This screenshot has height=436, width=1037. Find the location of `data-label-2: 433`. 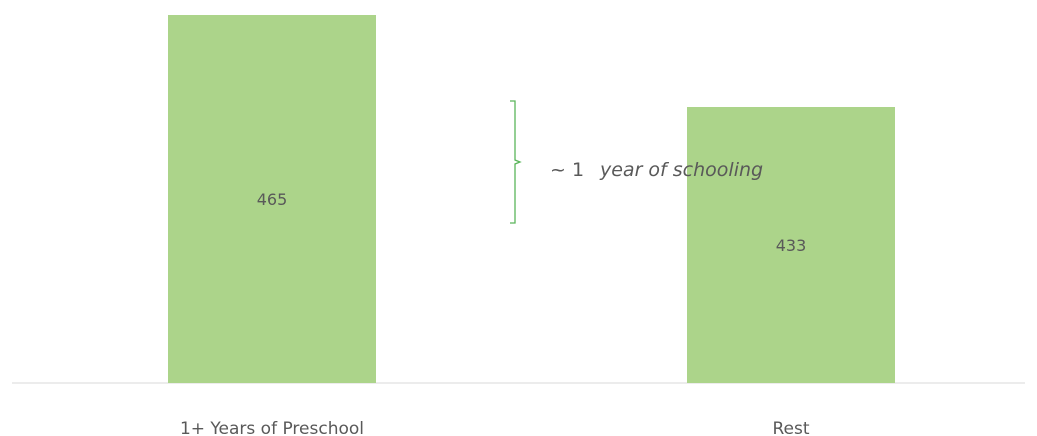

data-label-2: 433 is located at coordinates (791, 245).